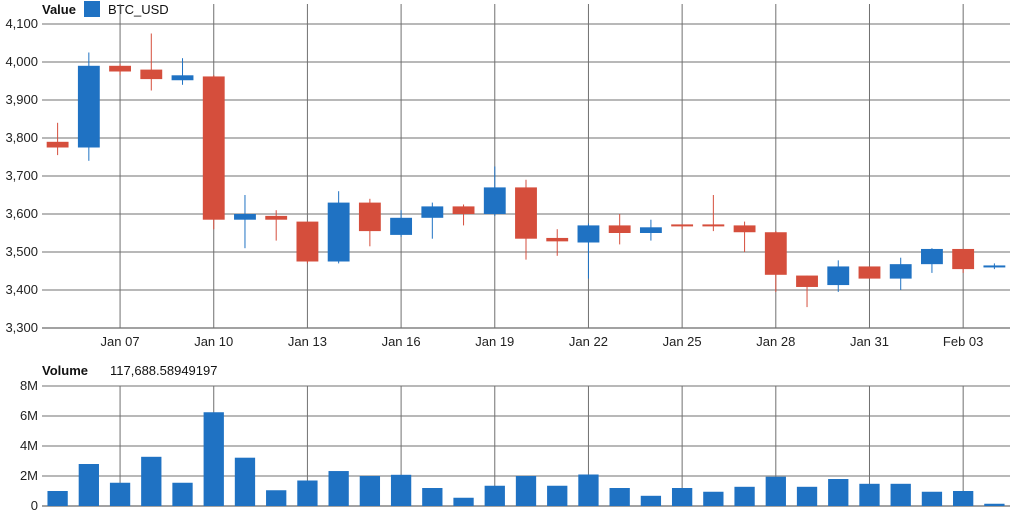  What do you see at coordinates (21, 251) in the screenshot?
I see `price-y-tick-label: 3,500` at bounding box center [21, 251].